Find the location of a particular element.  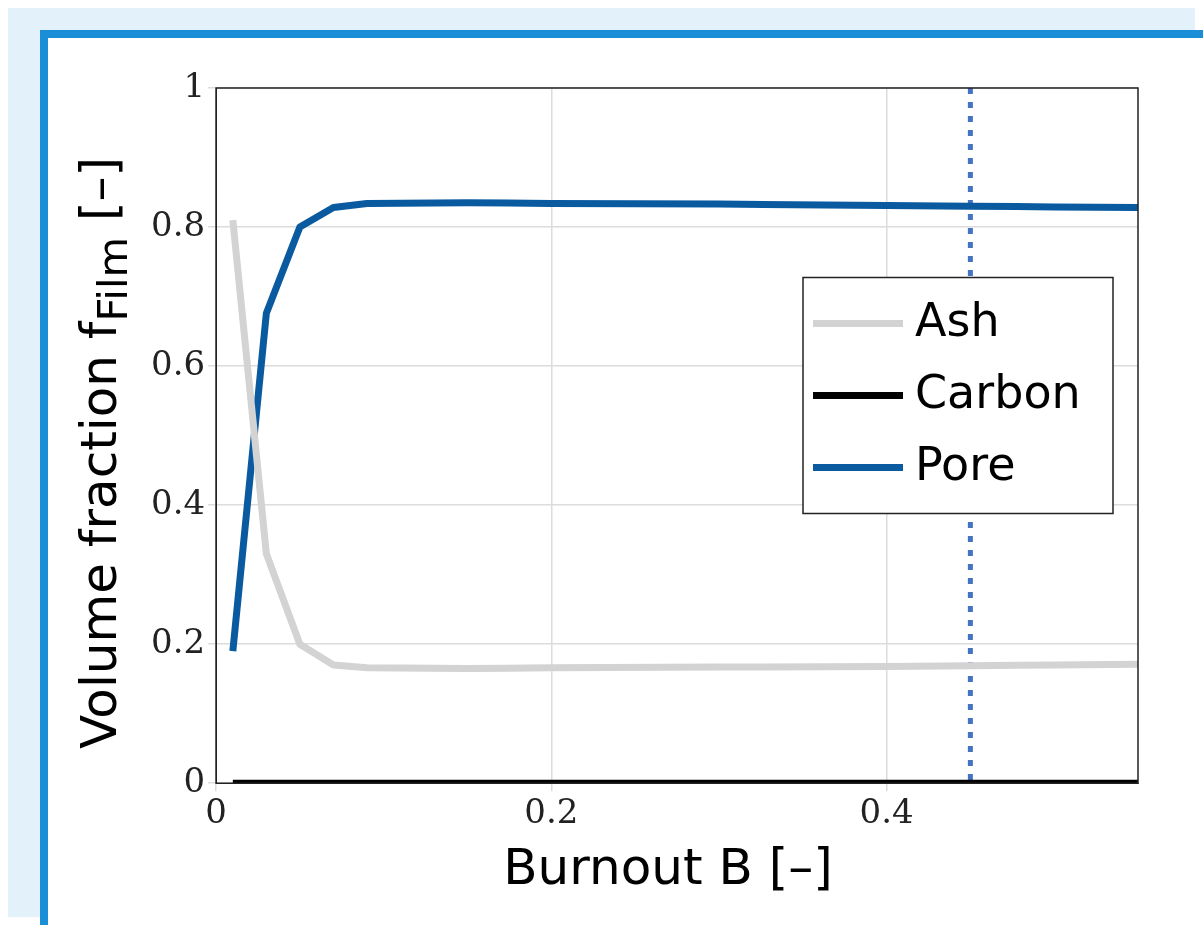

x-tick-label: 0.2 is located at coordinates (551, 811).